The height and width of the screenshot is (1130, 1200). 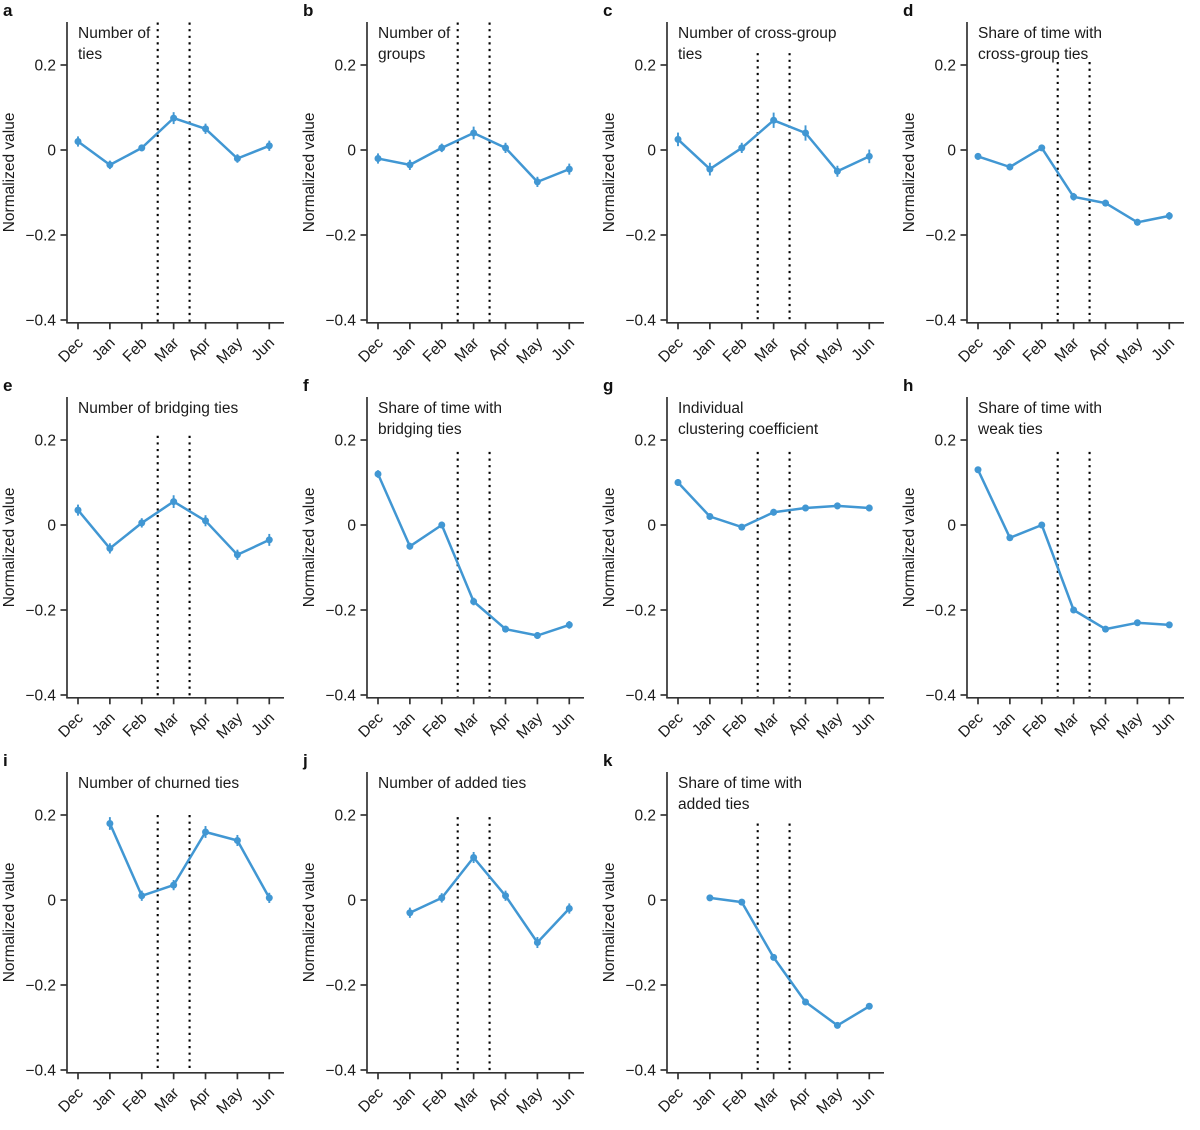 I want to click on panel-letter: e, so click(x=8, y=385).